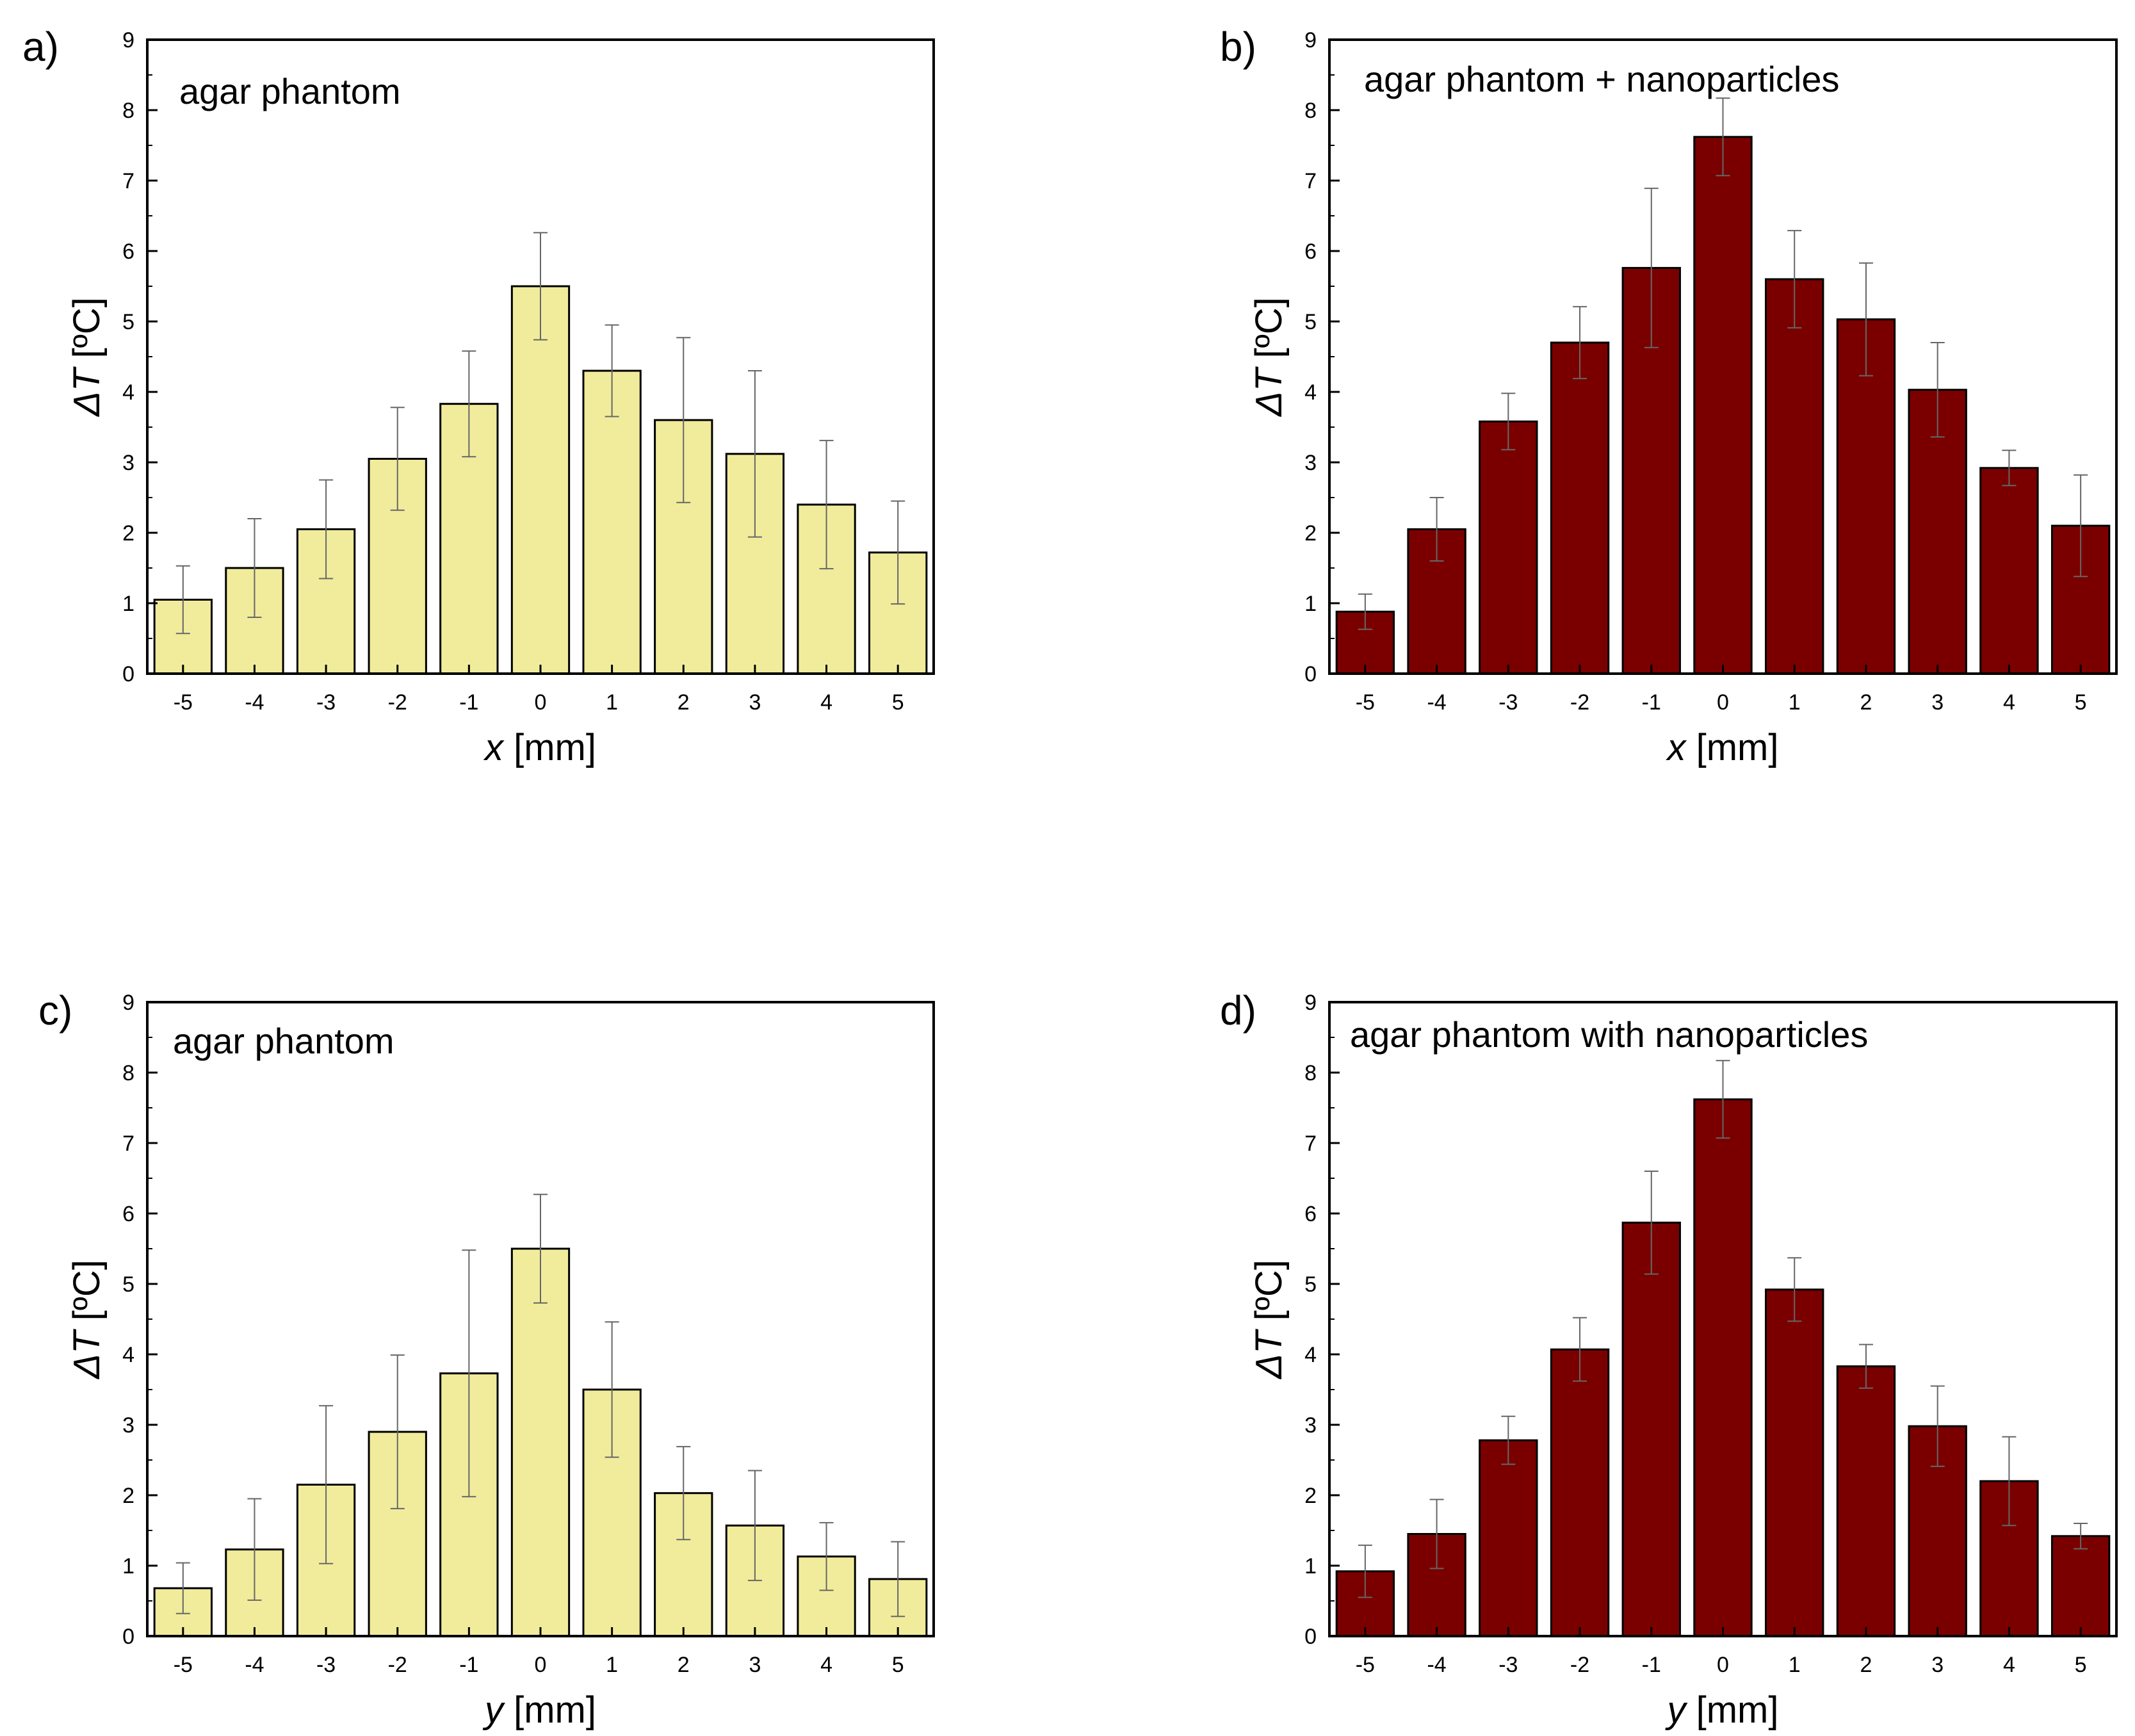 This screenshot has height=1736, width=2135. I want to click on chart-title: agar phantom + nanoparticles, so click(1602, 79).